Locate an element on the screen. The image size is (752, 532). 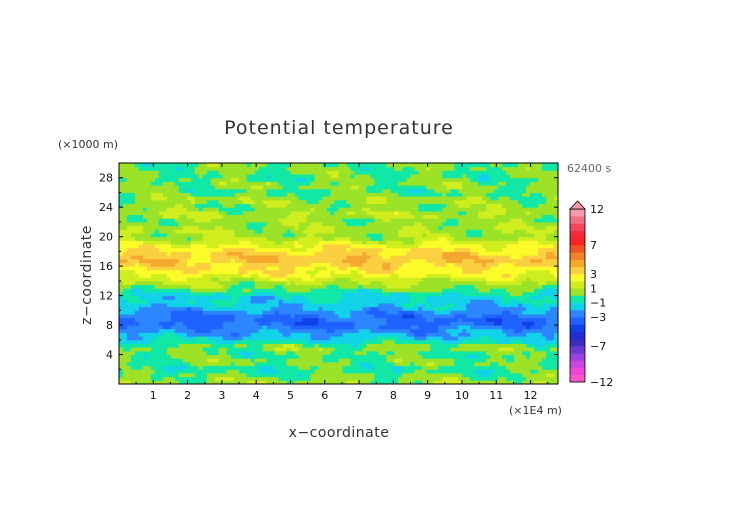
y-unit-label: (×1000 m) is located at coordinates (88, 144).